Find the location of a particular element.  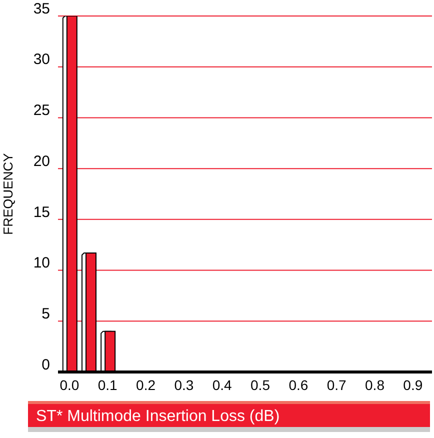

y-tick-label: 25 is located at coordinates (41, 111).